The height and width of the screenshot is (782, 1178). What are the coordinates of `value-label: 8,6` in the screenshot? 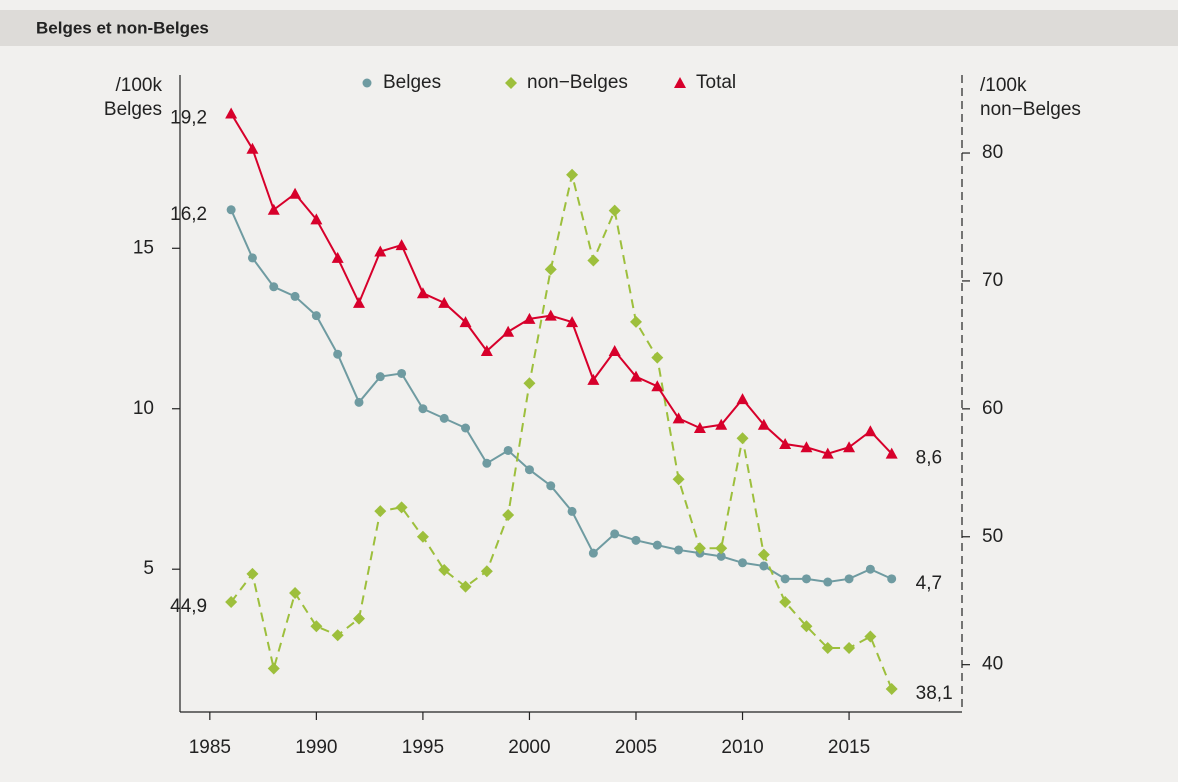 It's located at (929, 458).